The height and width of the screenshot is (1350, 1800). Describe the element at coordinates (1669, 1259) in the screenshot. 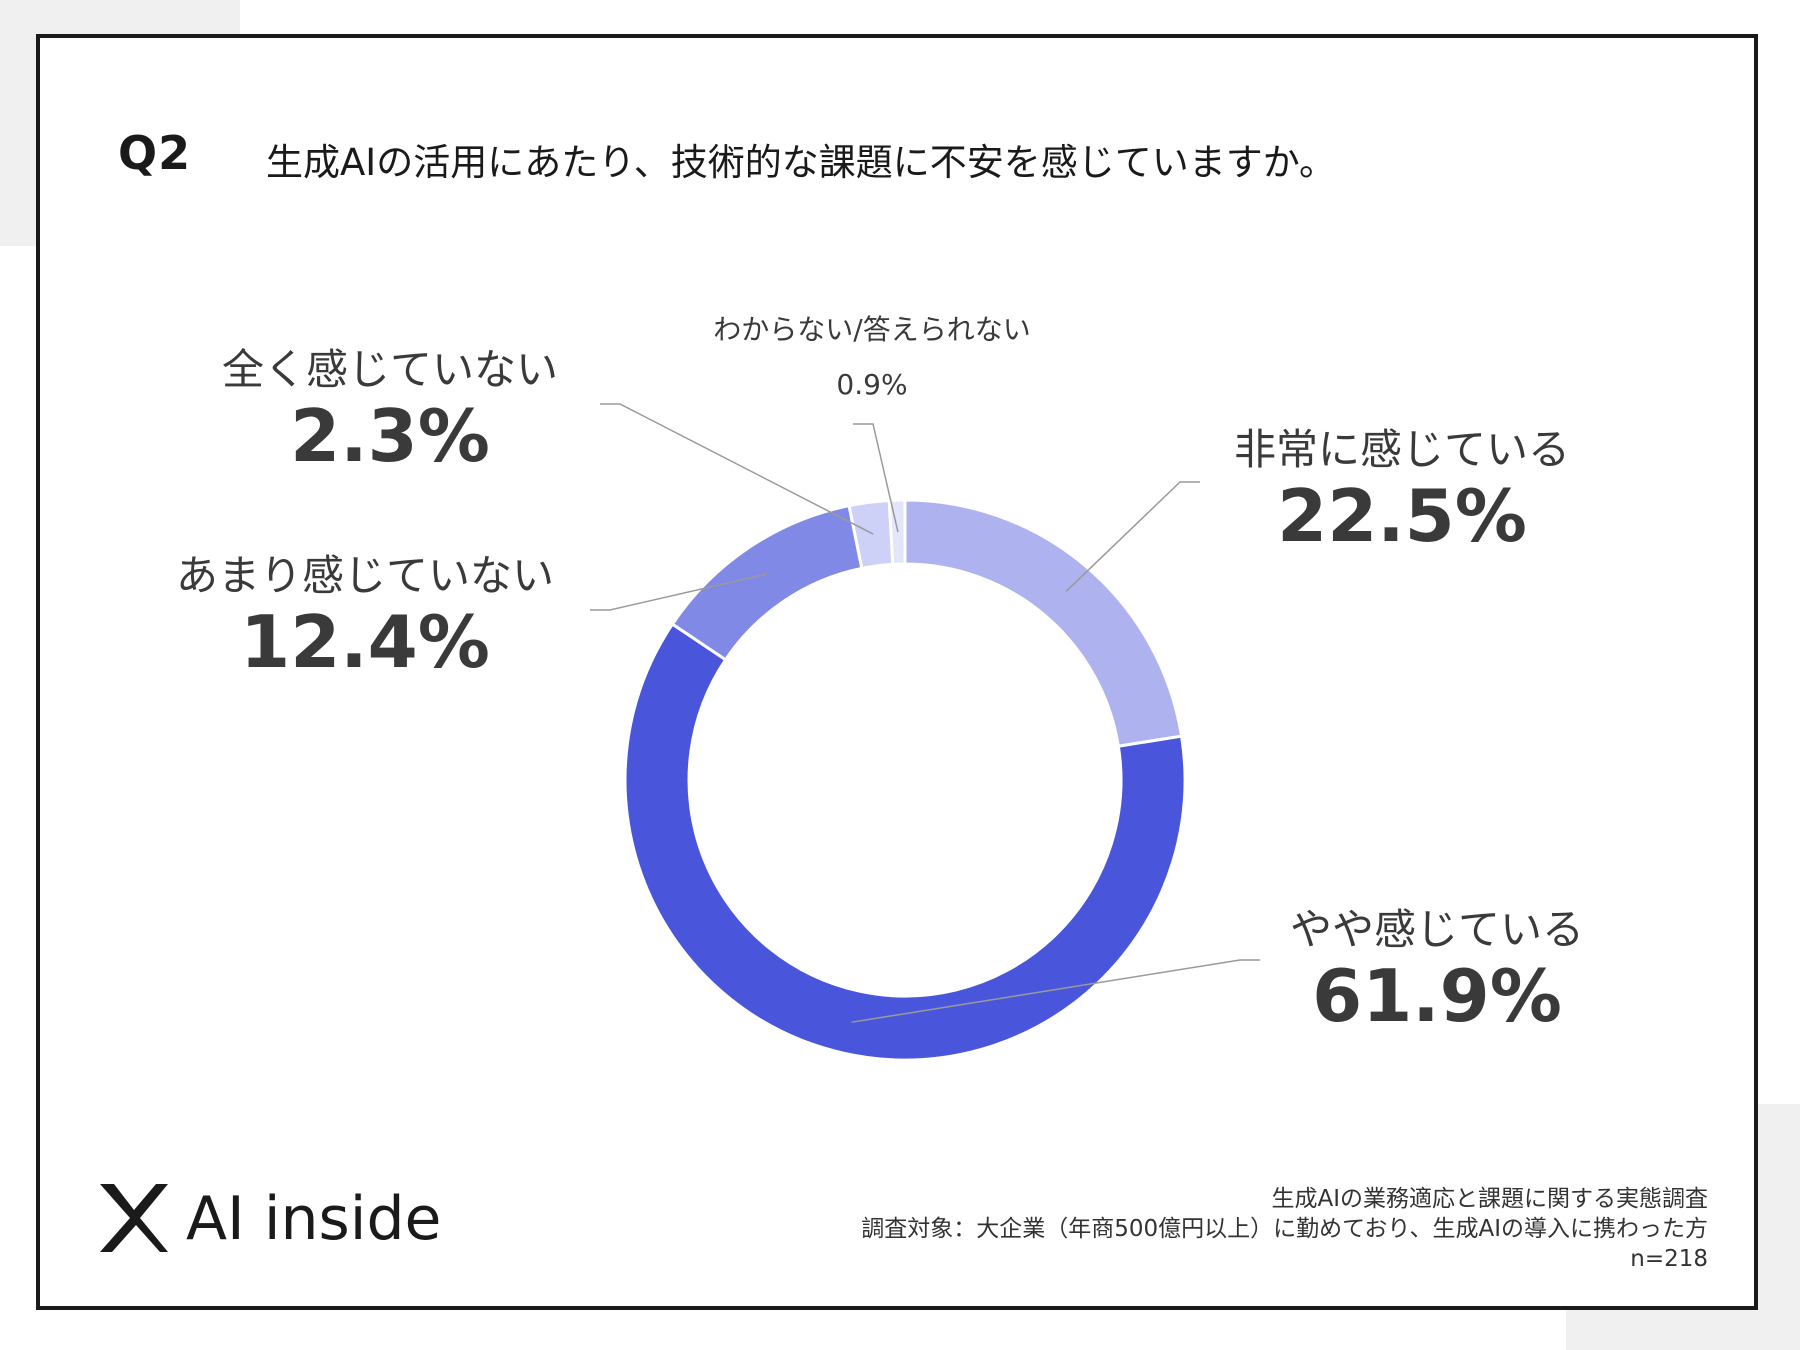

I see `sample-size: n=218` at that location.